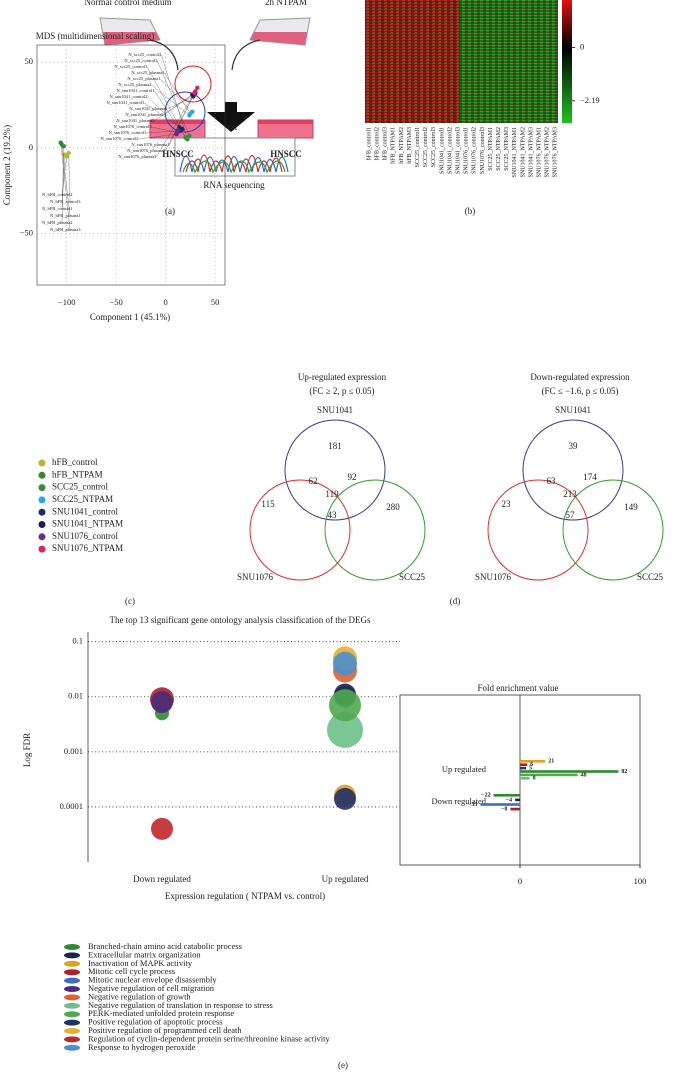 The image size is (688, 1073). Describe the element at coordinates (352, 477) in the screenshot. I see `region-count: 92` at that location.